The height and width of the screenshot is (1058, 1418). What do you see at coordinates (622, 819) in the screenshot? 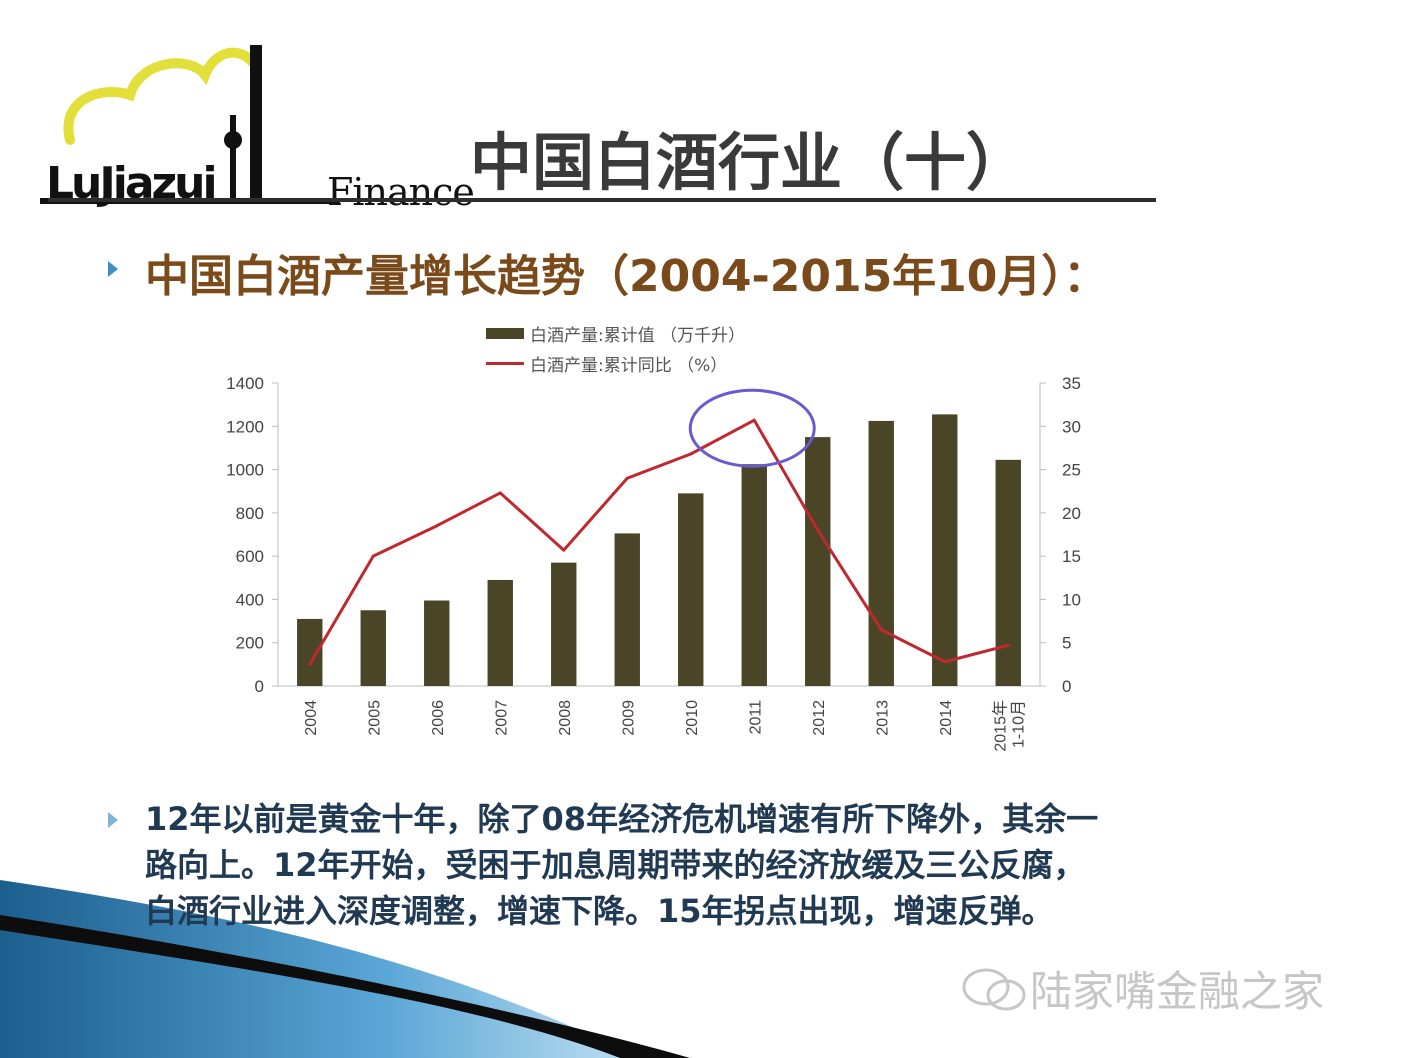
I see `body-line: 12年以前是黄金十年，除了08年经济危机增速有所下降外，其余一` at bounding box center [622, 819].